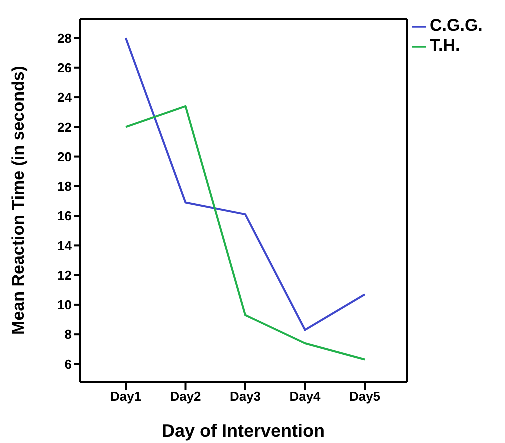 The width and height of the screenshot is (505, 443). I want to click on x-tick-label: Day5, so click(365, 396).